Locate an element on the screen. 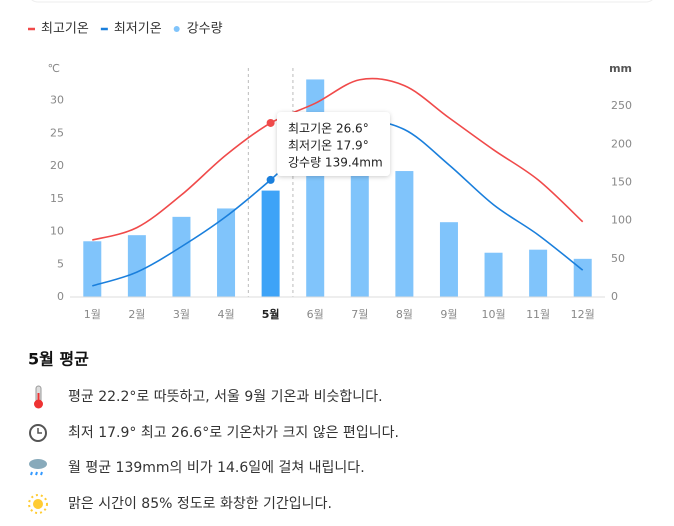 The height and width of the screenshot is (526, 674). y2-tick-label: 150 is located at coordinates (621, 182).